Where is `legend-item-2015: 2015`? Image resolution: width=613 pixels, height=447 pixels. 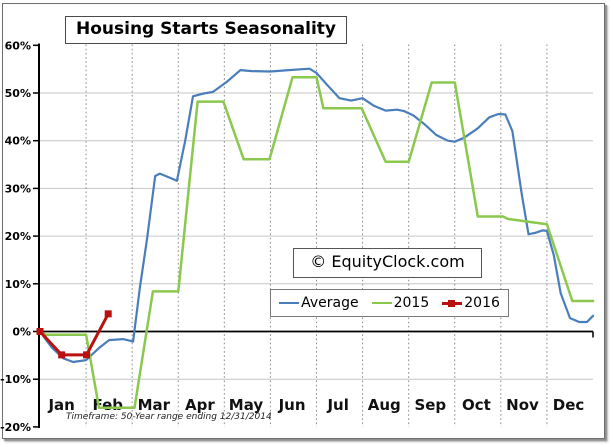 legend-item-2015: 2015 is located at coordinates (400, 303).